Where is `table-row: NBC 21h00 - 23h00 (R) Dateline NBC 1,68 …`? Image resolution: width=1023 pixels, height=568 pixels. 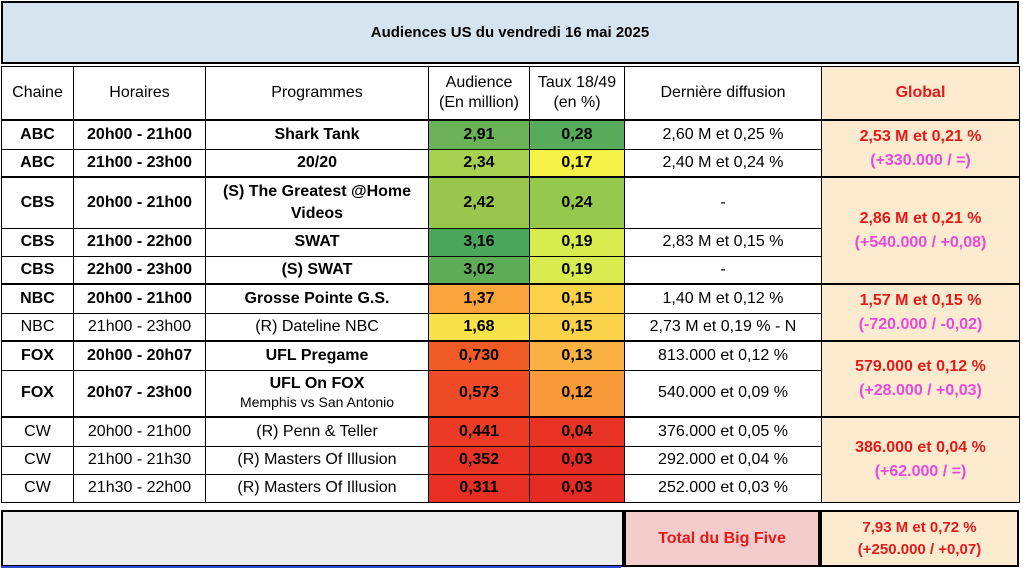 table-row: NBC 21h00 - 23h00 (R) Dateline NBC 1,68 … is located at coordinates (510, 327).